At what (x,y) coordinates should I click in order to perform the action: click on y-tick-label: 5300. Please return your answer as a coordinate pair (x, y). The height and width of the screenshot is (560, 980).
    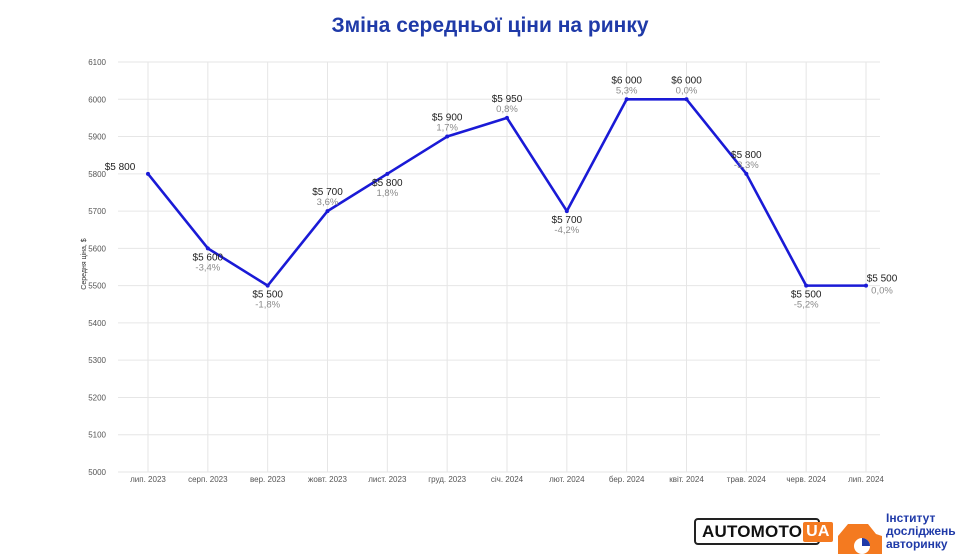
    Looking at the image, I should click on (97, 360).